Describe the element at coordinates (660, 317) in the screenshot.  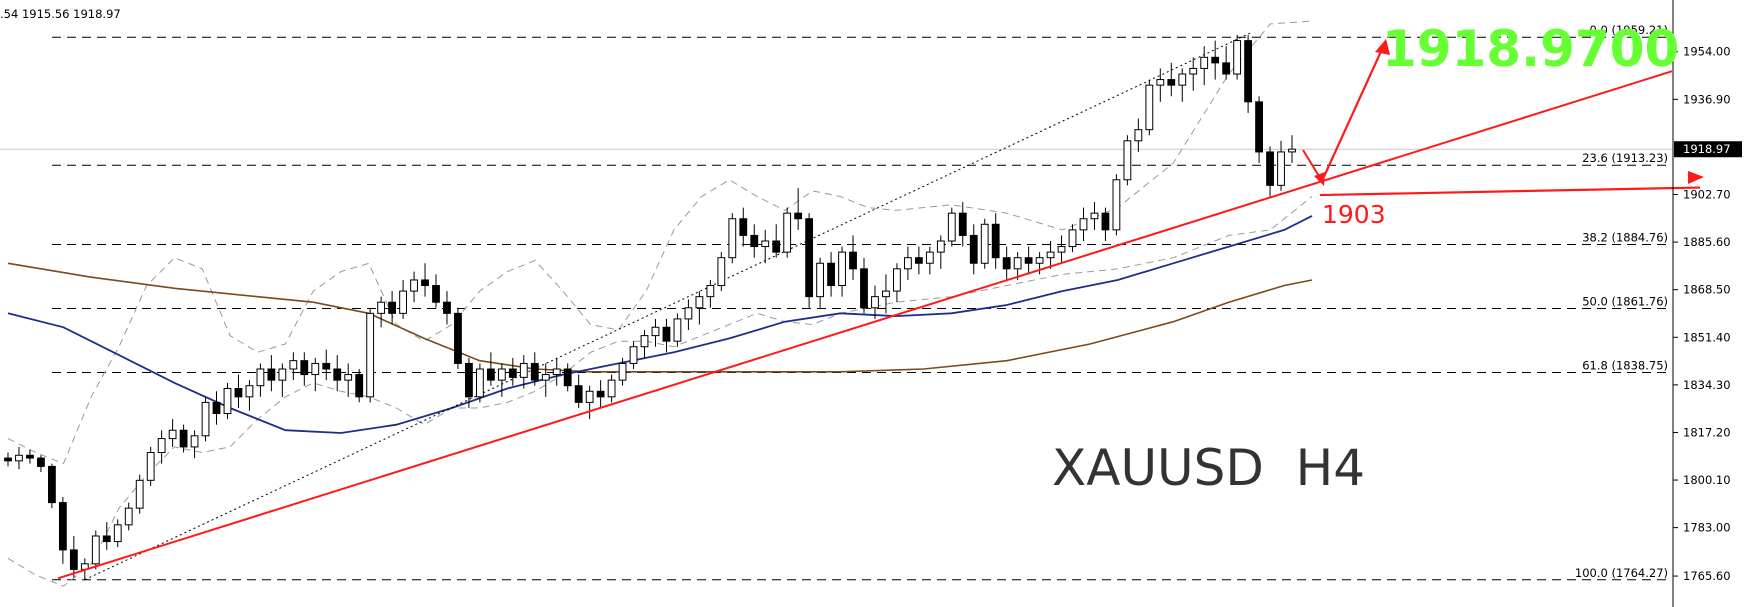
I see `ma-brown-line` at that location.